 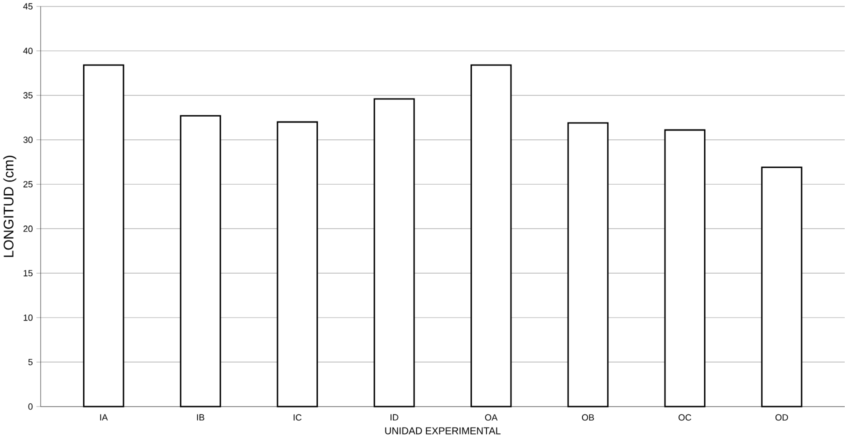 I want to click on y-tick-label: 30, so click(x=28, y=140).